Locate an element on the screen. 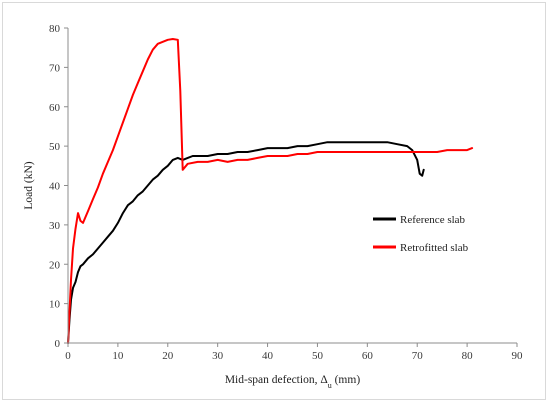 The height and width of the screenshot is (404, 550). y-ticks: 0 10 20 30 40 50 60 70 80 is located at coordinates (58, 186).